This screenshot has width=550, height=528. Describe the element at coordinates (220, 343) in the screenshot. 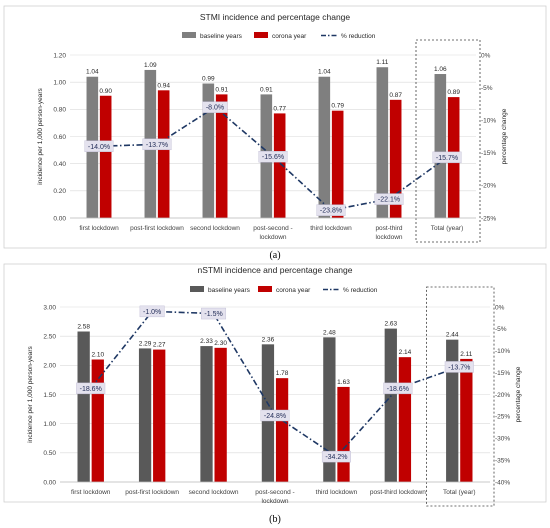

I see `bar-value-label: 2.30` at that location.